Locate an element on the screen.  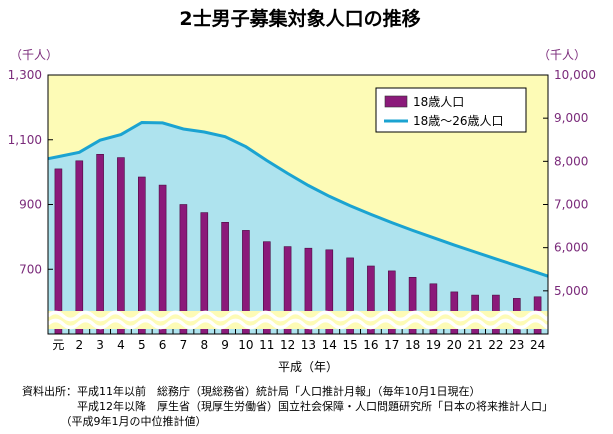
bar-元 is located at coordinates (58, 251).